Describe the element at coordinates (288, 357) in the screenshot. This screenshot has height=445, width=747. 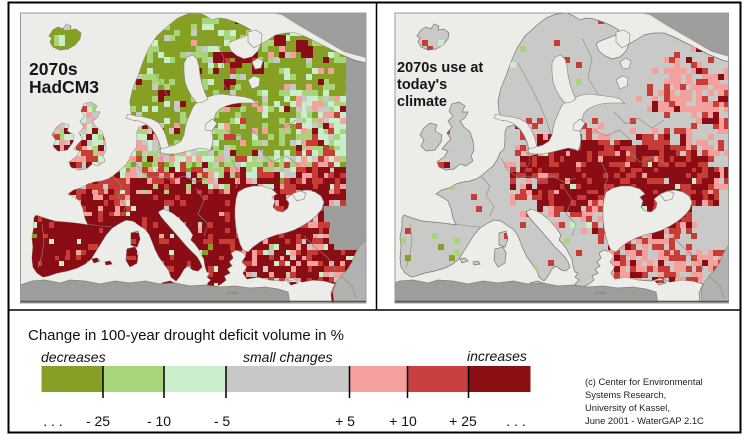
I see `svg-text: small changes` at that location.